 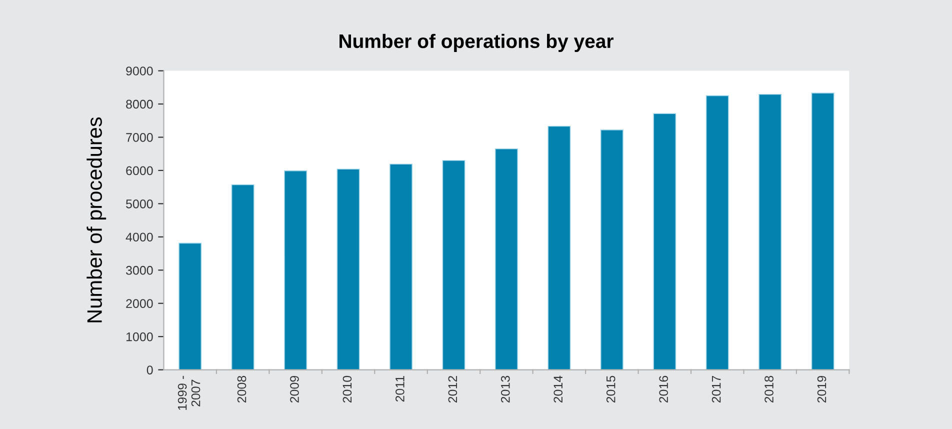 I want to click on x-tick-label: 1999 - 2007, so click(x=189, y=393).